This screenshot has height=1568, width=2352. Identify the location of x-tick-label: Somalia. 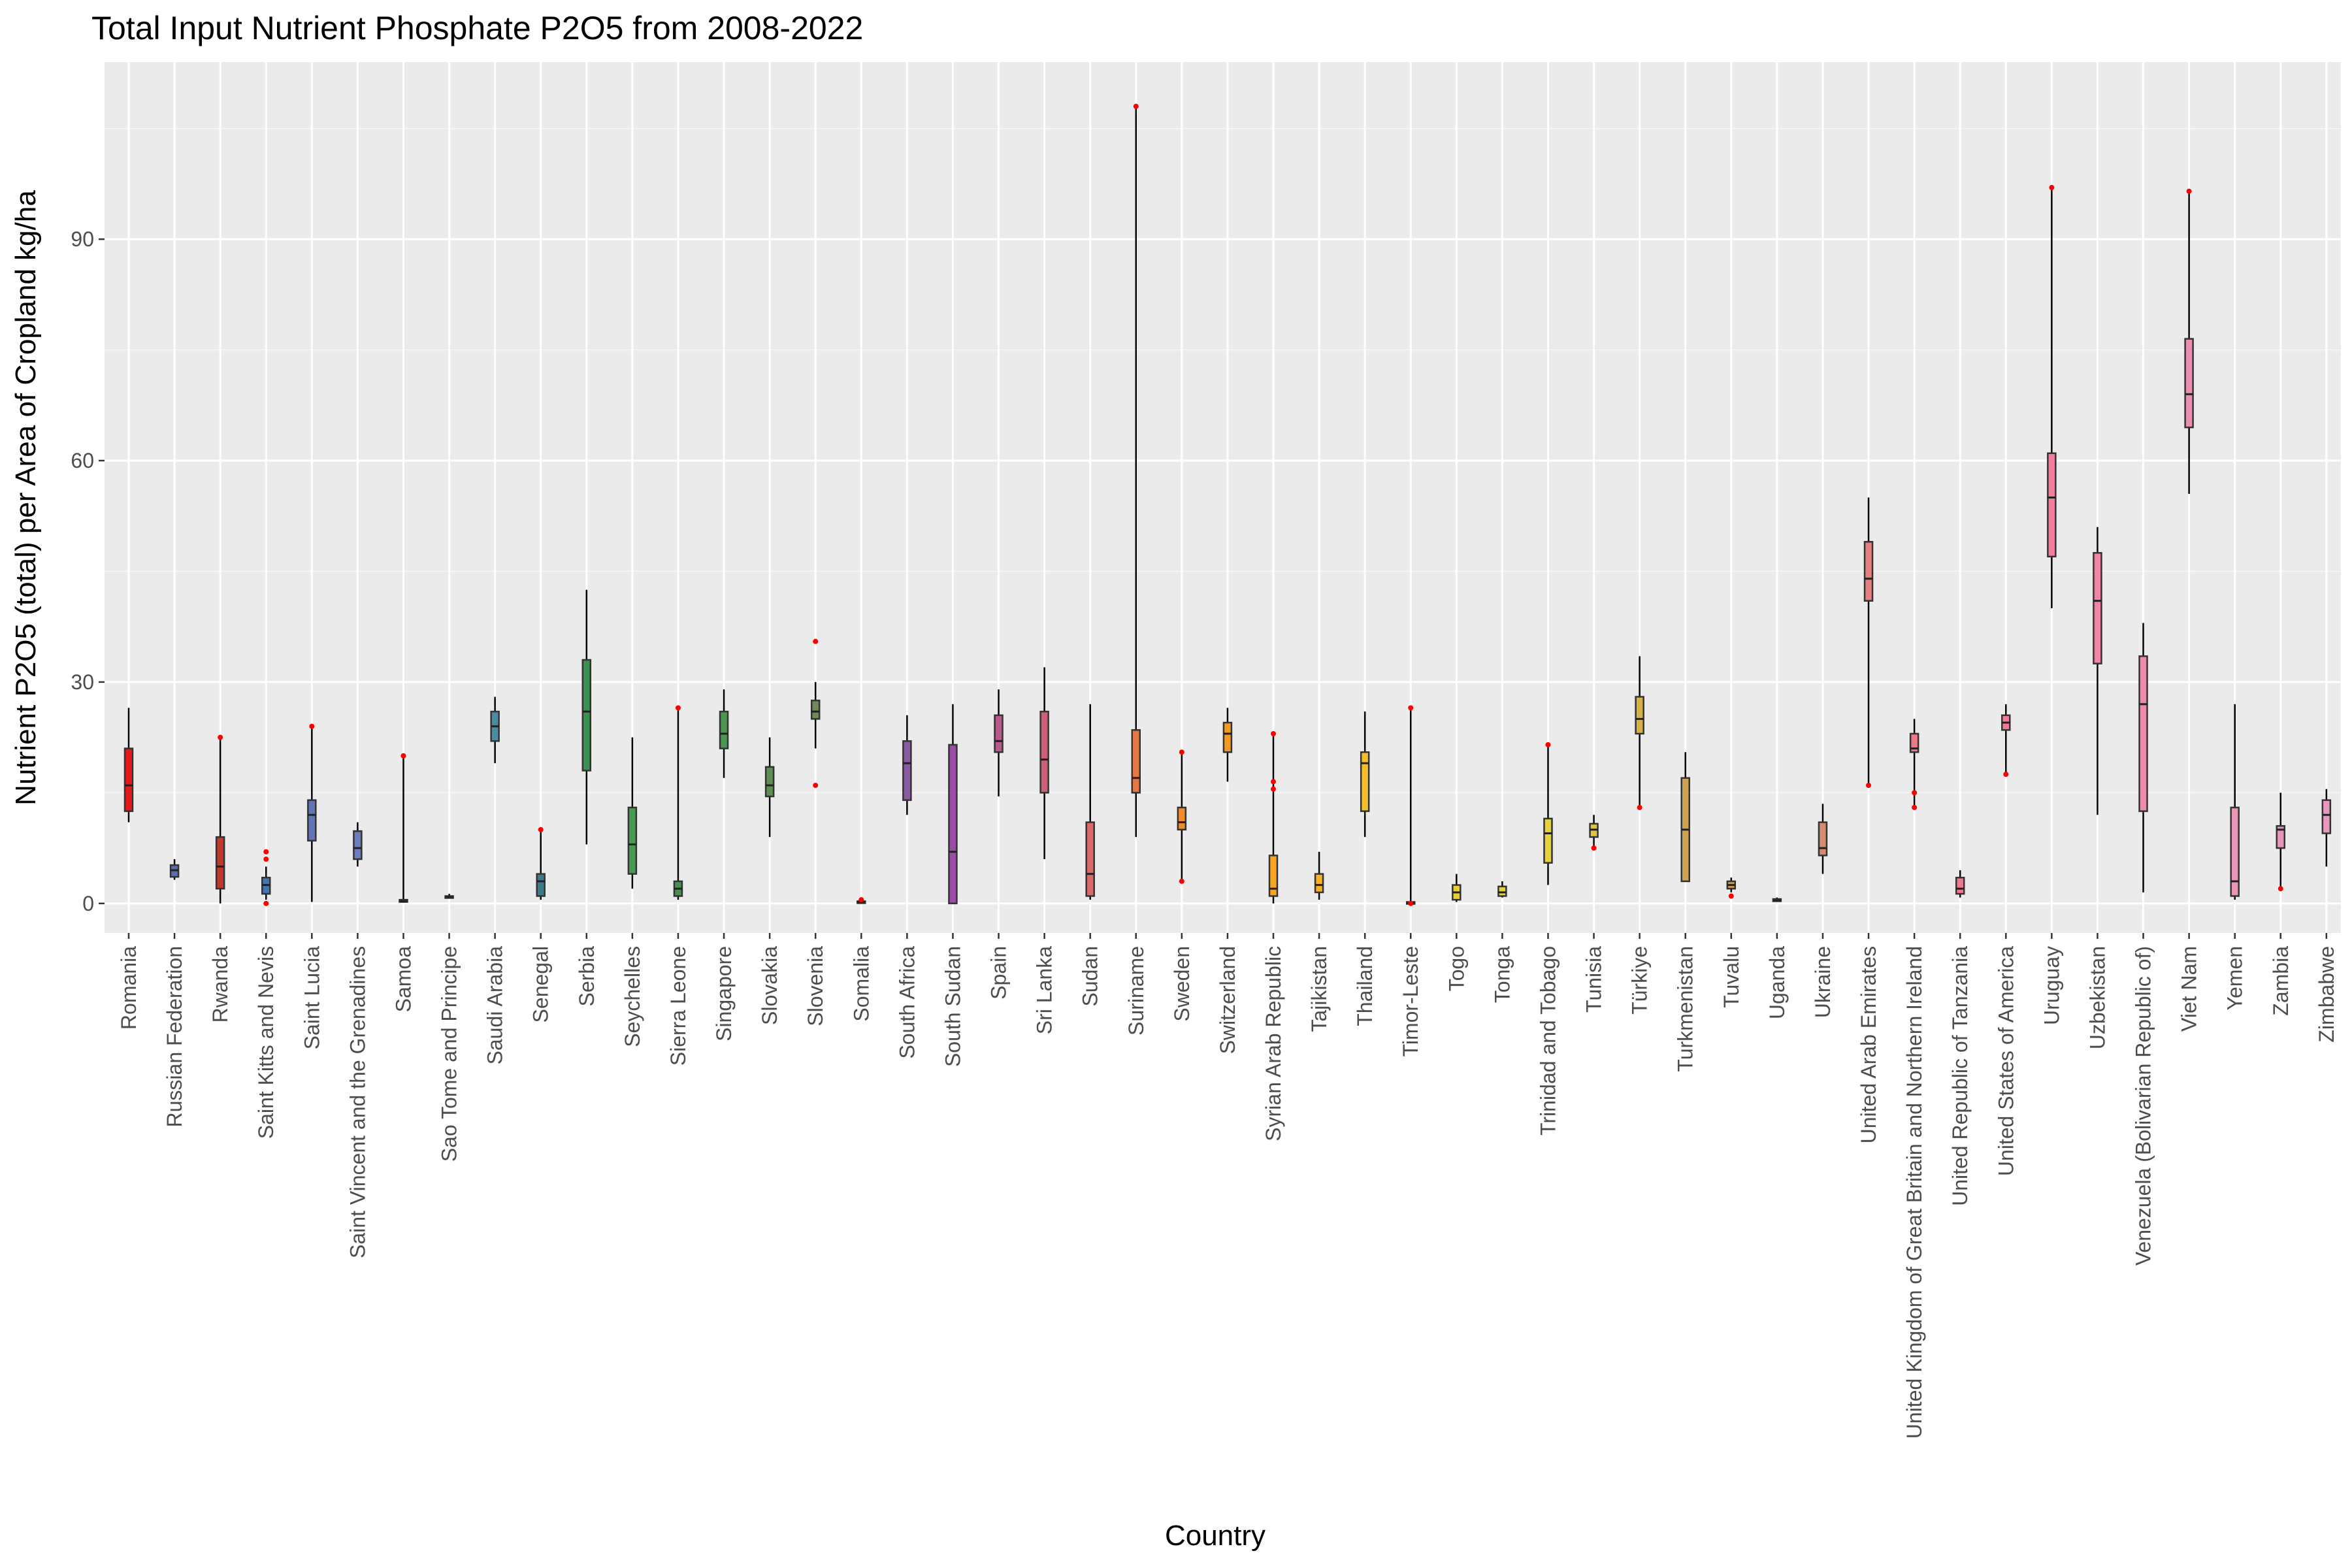
(861, 984).